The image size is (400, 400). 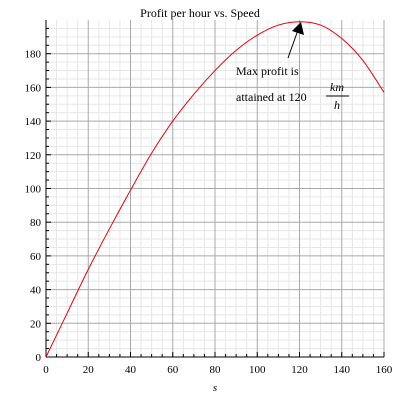 What do you see at coordinates (36, 257) in the screenshot?
I see `y-tick-label: 60` at bounding box center [36, 257].